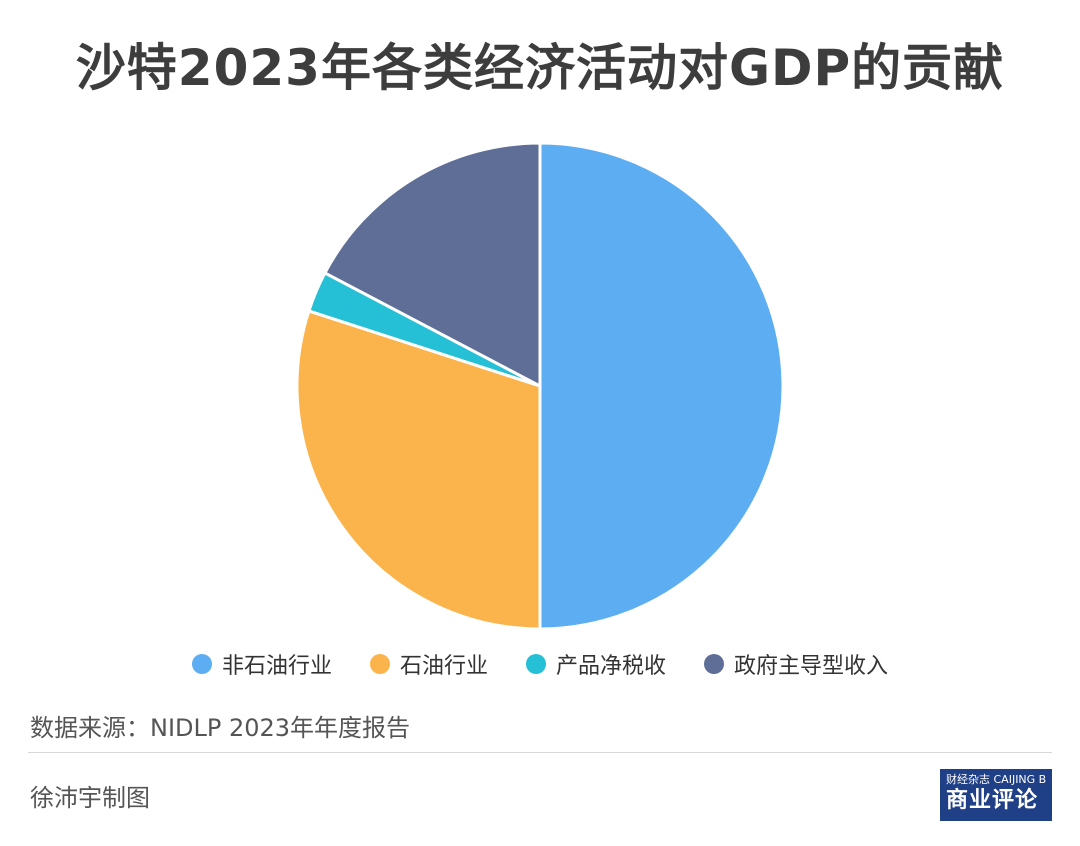  Describe the element at coordinates (540, 68) in the screenshot. I see `chart-title: 沙特2023年各类经济活动对GDP的贡献` at that location.